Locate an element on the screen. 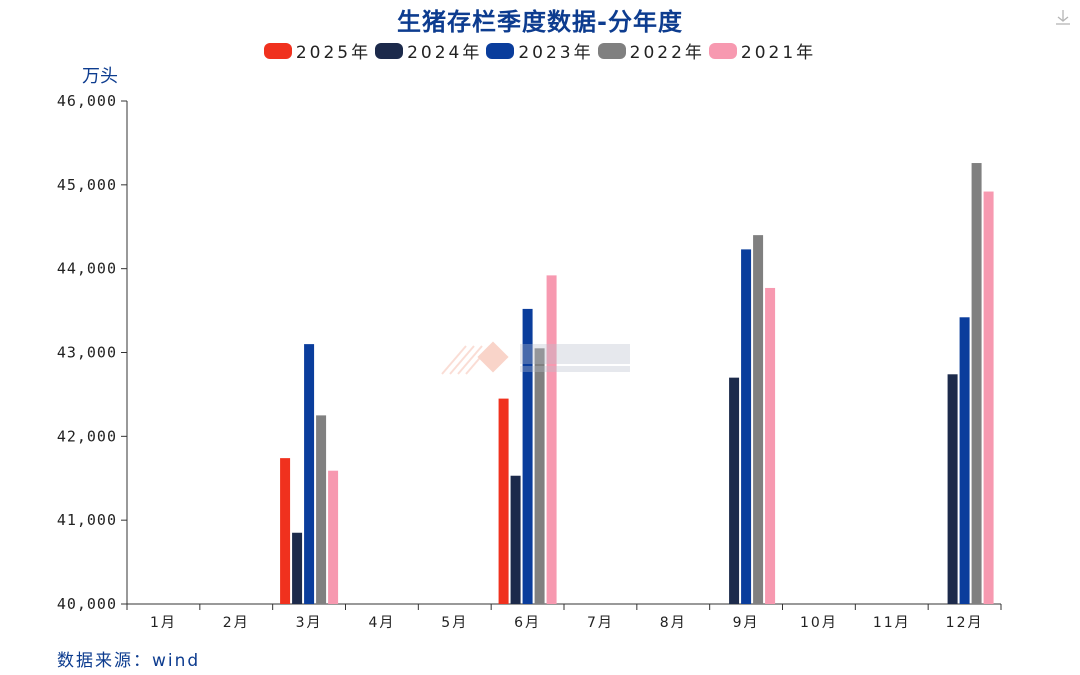  y-tick-label: 43,000 is located at coordinates (87, 353).